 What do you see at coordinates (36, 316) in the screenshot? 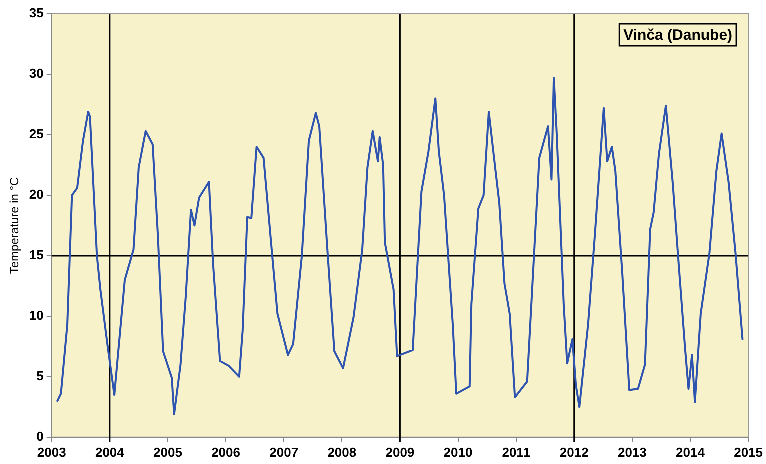
I see `y-tick-label: 10` at bounding box center [36, 316].